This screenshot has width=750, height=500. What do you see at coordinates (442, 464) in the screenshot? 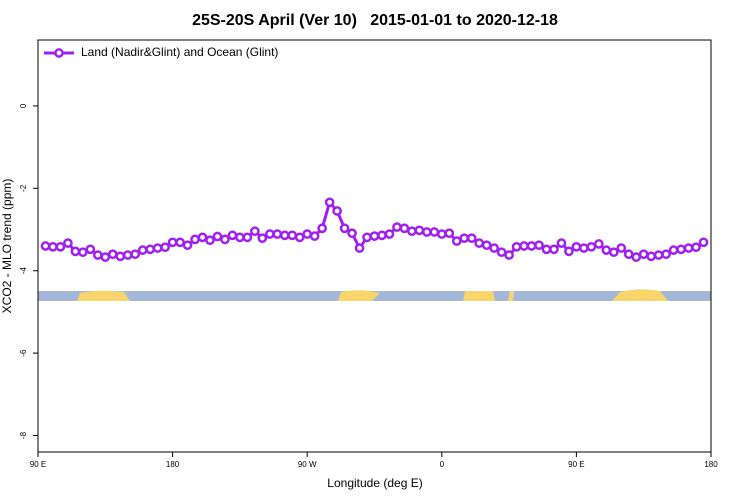
I see `x-tick-label: 0` at bounding box center [442, 464].